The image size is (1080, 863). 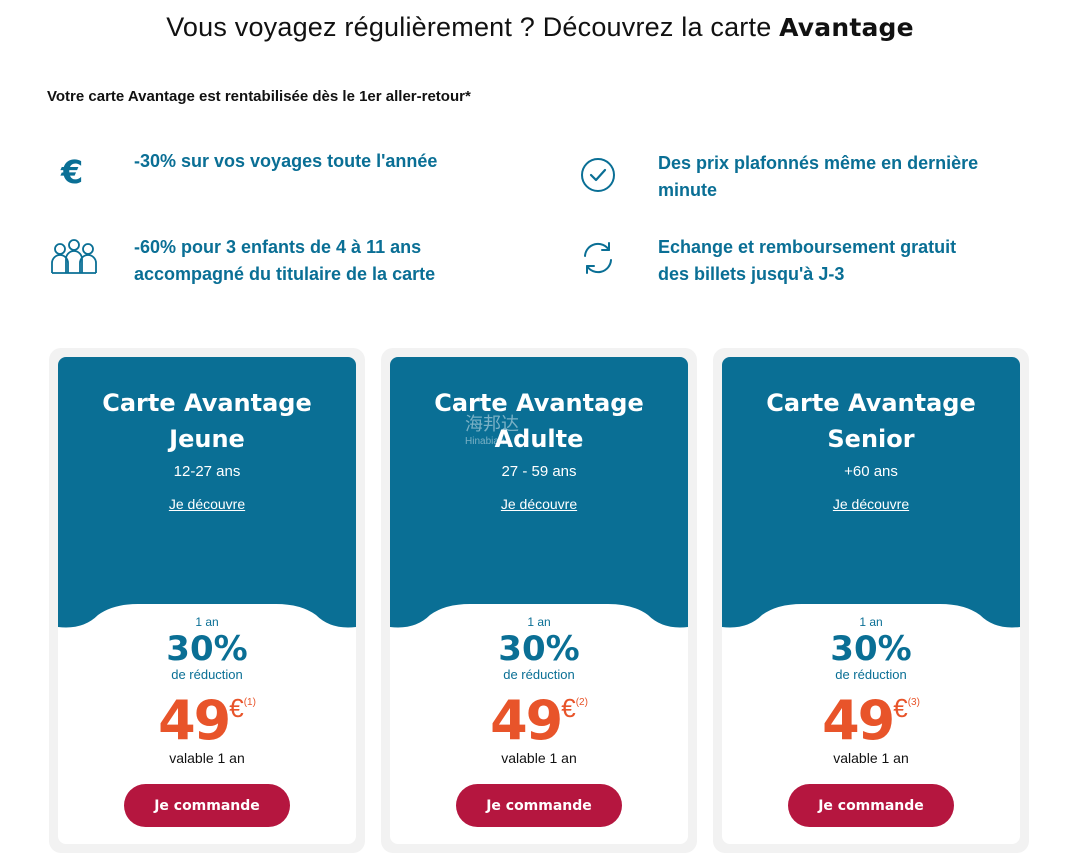 What do you see at coordinates (539, 421) in the screenshot?
I see `card-title: Carte Avantage Adulte` at bounding box center [539, 421].